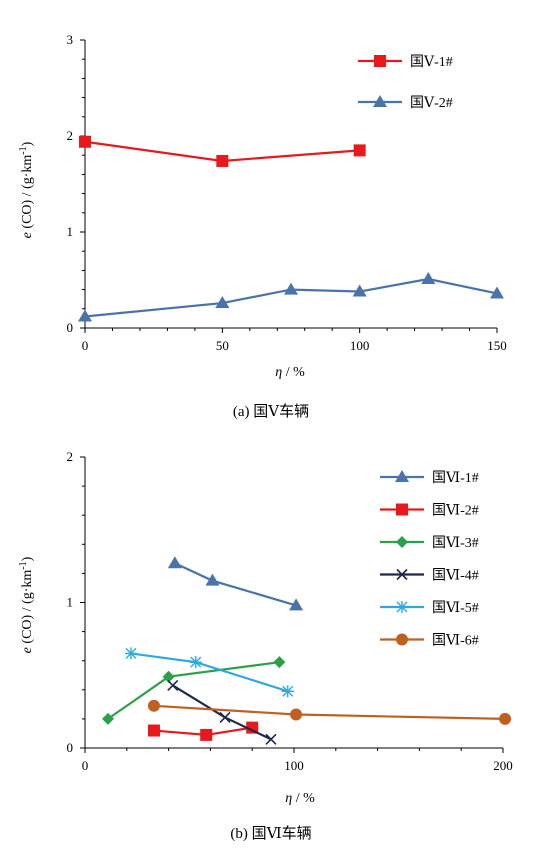 The image size is (543, 851). What do you see at coordinates (222, 345) in the screenshot?
I see `x-tick-label: 50` at bounding box center [222, 345].